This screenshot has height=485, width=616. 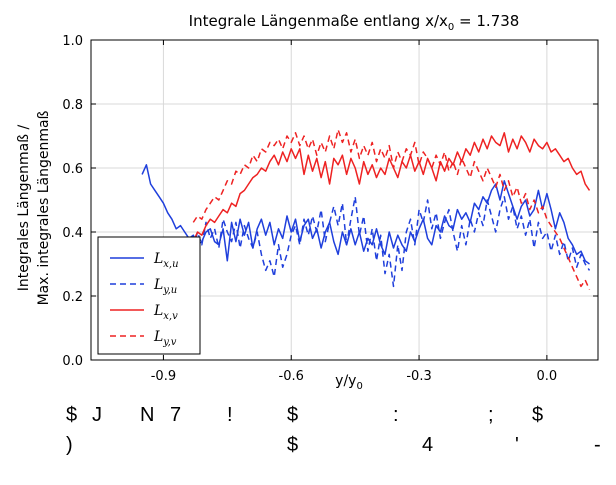 What do you see at coordinates (308, 417) in the screenshot?
I see `garbled-text-line-1: $ J N 7 ! $ : ; $` at bounding box center [308, 417].